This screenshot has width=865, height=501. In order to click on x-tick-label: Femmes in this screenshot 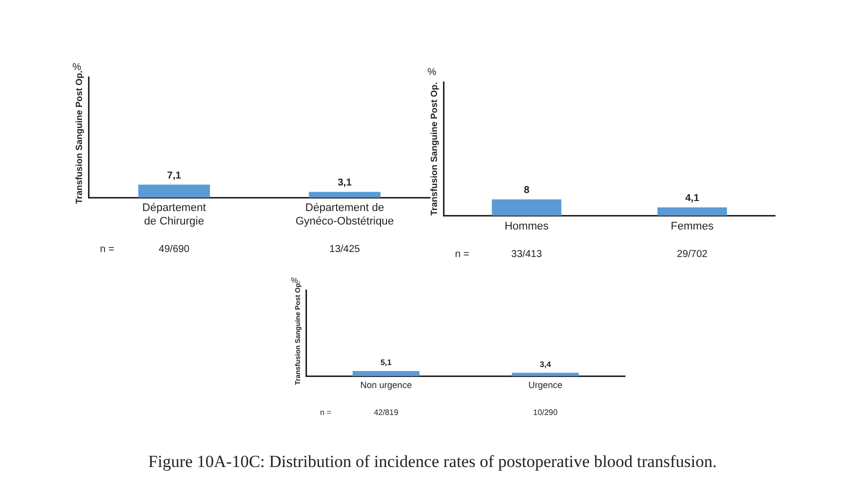, I will do `click(692, 226)`.